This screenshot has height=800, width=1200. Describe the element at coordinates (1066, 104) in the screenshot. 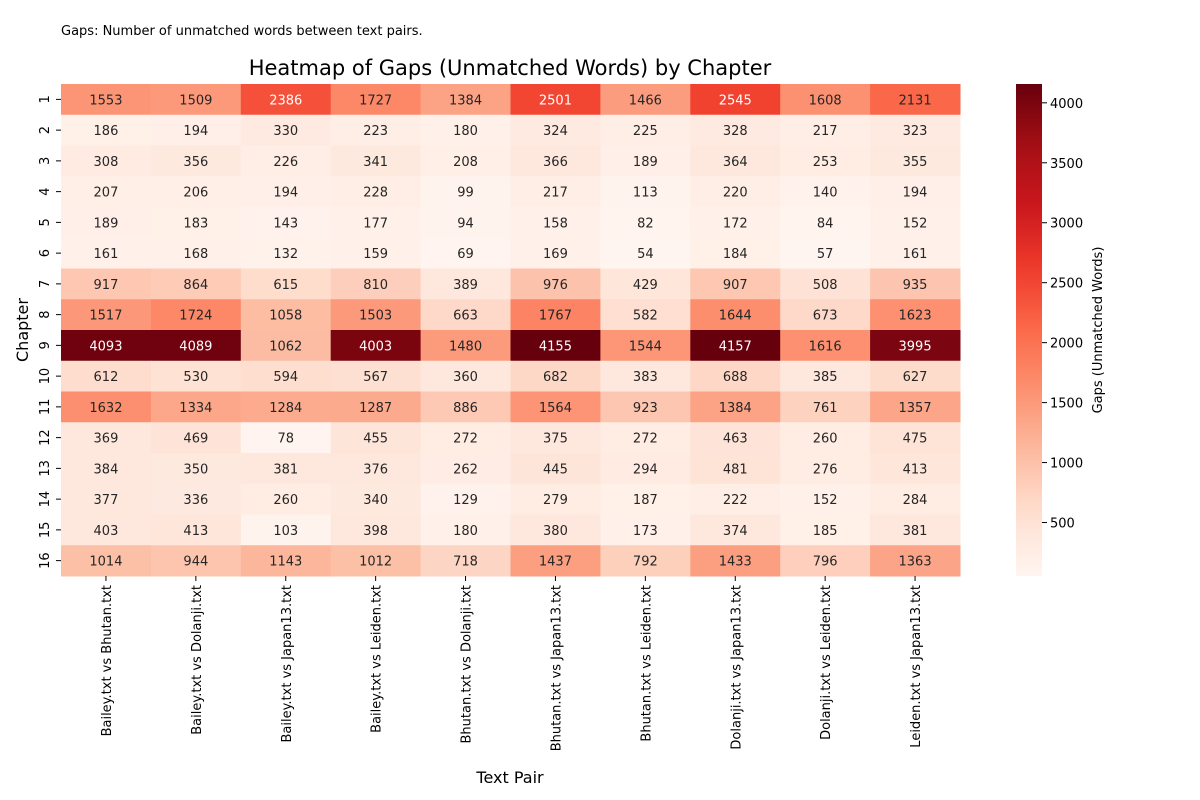

I see `colorbar-tick-label: 4000` at that location.